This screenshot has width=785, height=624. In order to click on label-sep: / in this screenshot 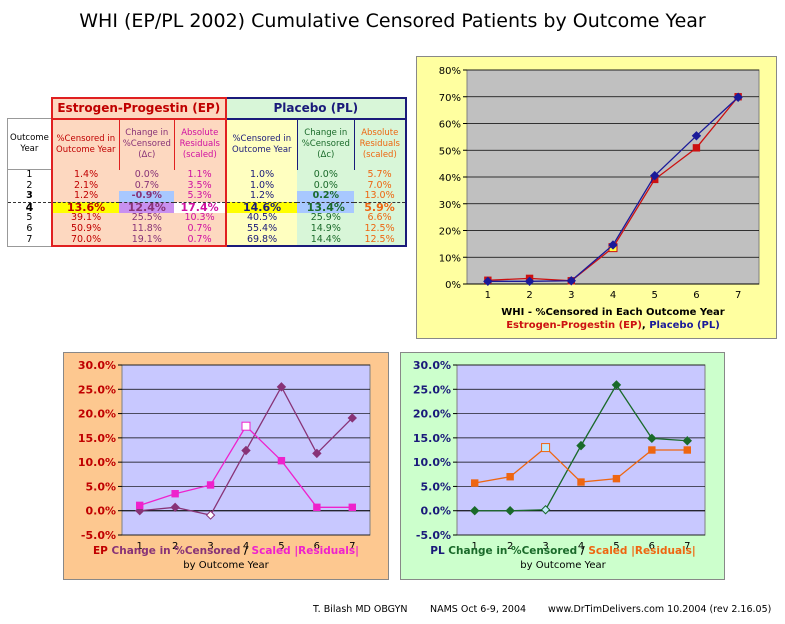, I will do `click(244, 551)`.